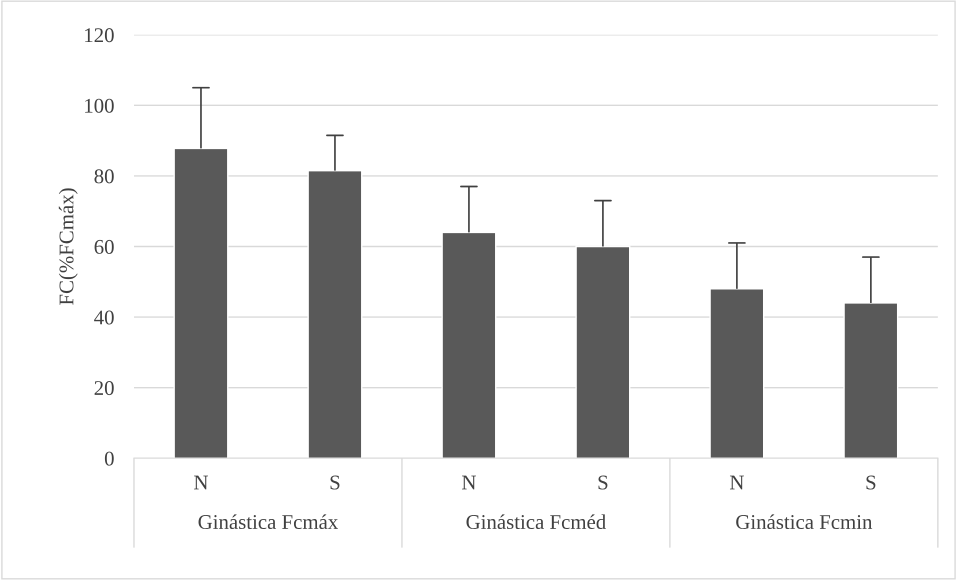 This screenshot has height=580, width=957. What do you see at coordinates (109, 459) in the screenshot?
I see `y-tick-label: 0` at bounding box center [109, 459].